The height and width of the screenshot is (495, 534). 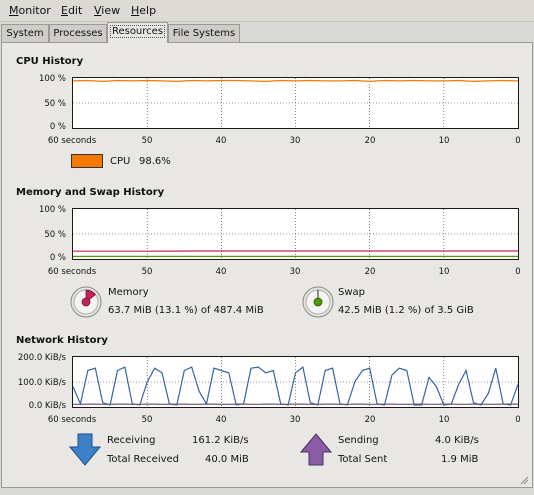 What do you see at coordinates (444, 141) in the screenshot?
I see `cpu-x-tick-10: 10` at bounding box center [444, 141].